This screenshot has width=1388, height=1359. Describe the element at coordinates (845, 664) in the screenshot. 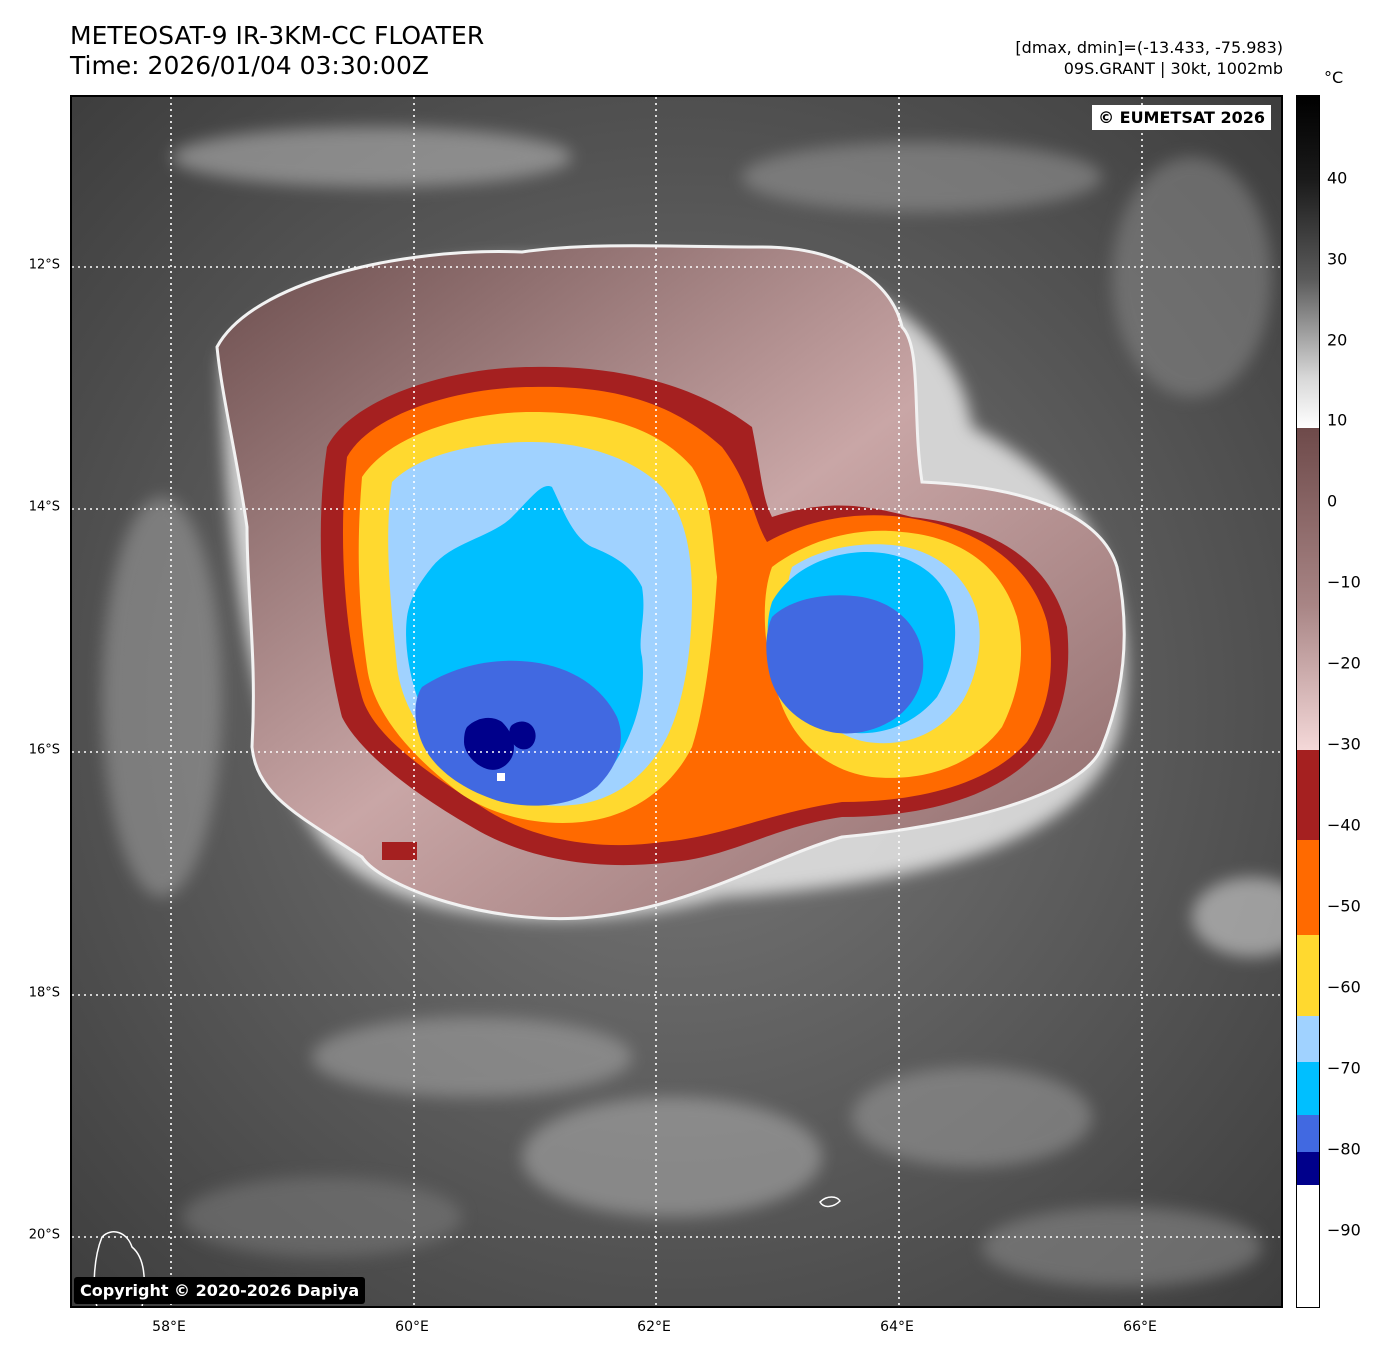

I see `contour-royal-blue-east` at that location.